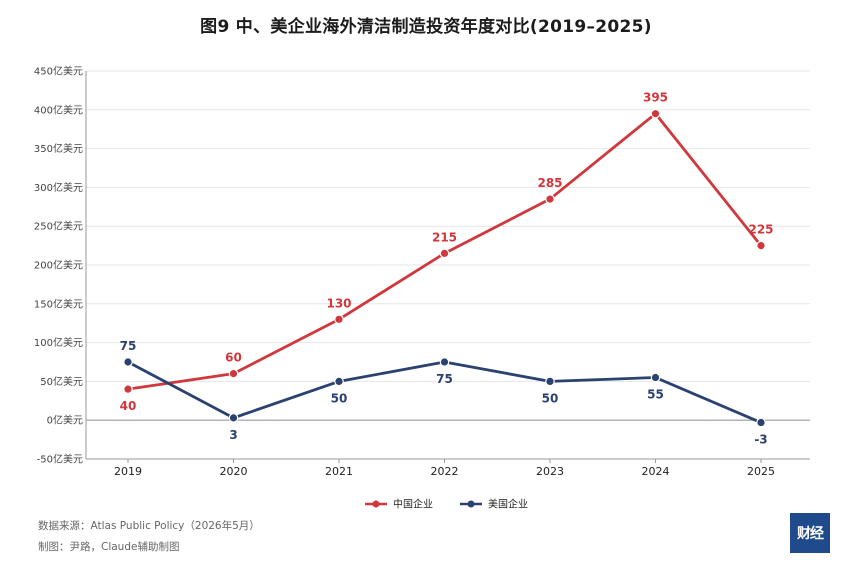  What do you see at coordinates (508, 504) in the screenshot?
I see `legend-label: 美国企业` at bounding box center [508, 504].